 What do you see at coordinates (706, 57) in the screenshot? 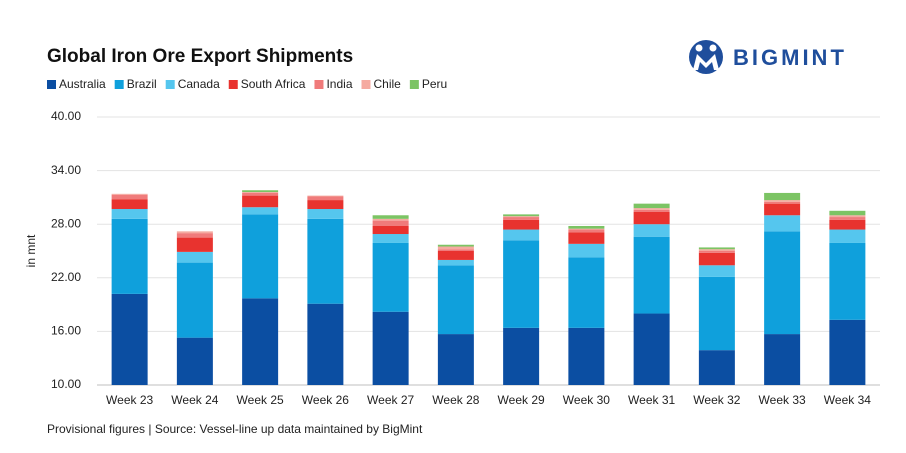
I see `logo-icon` at bounding box center [706, 57].